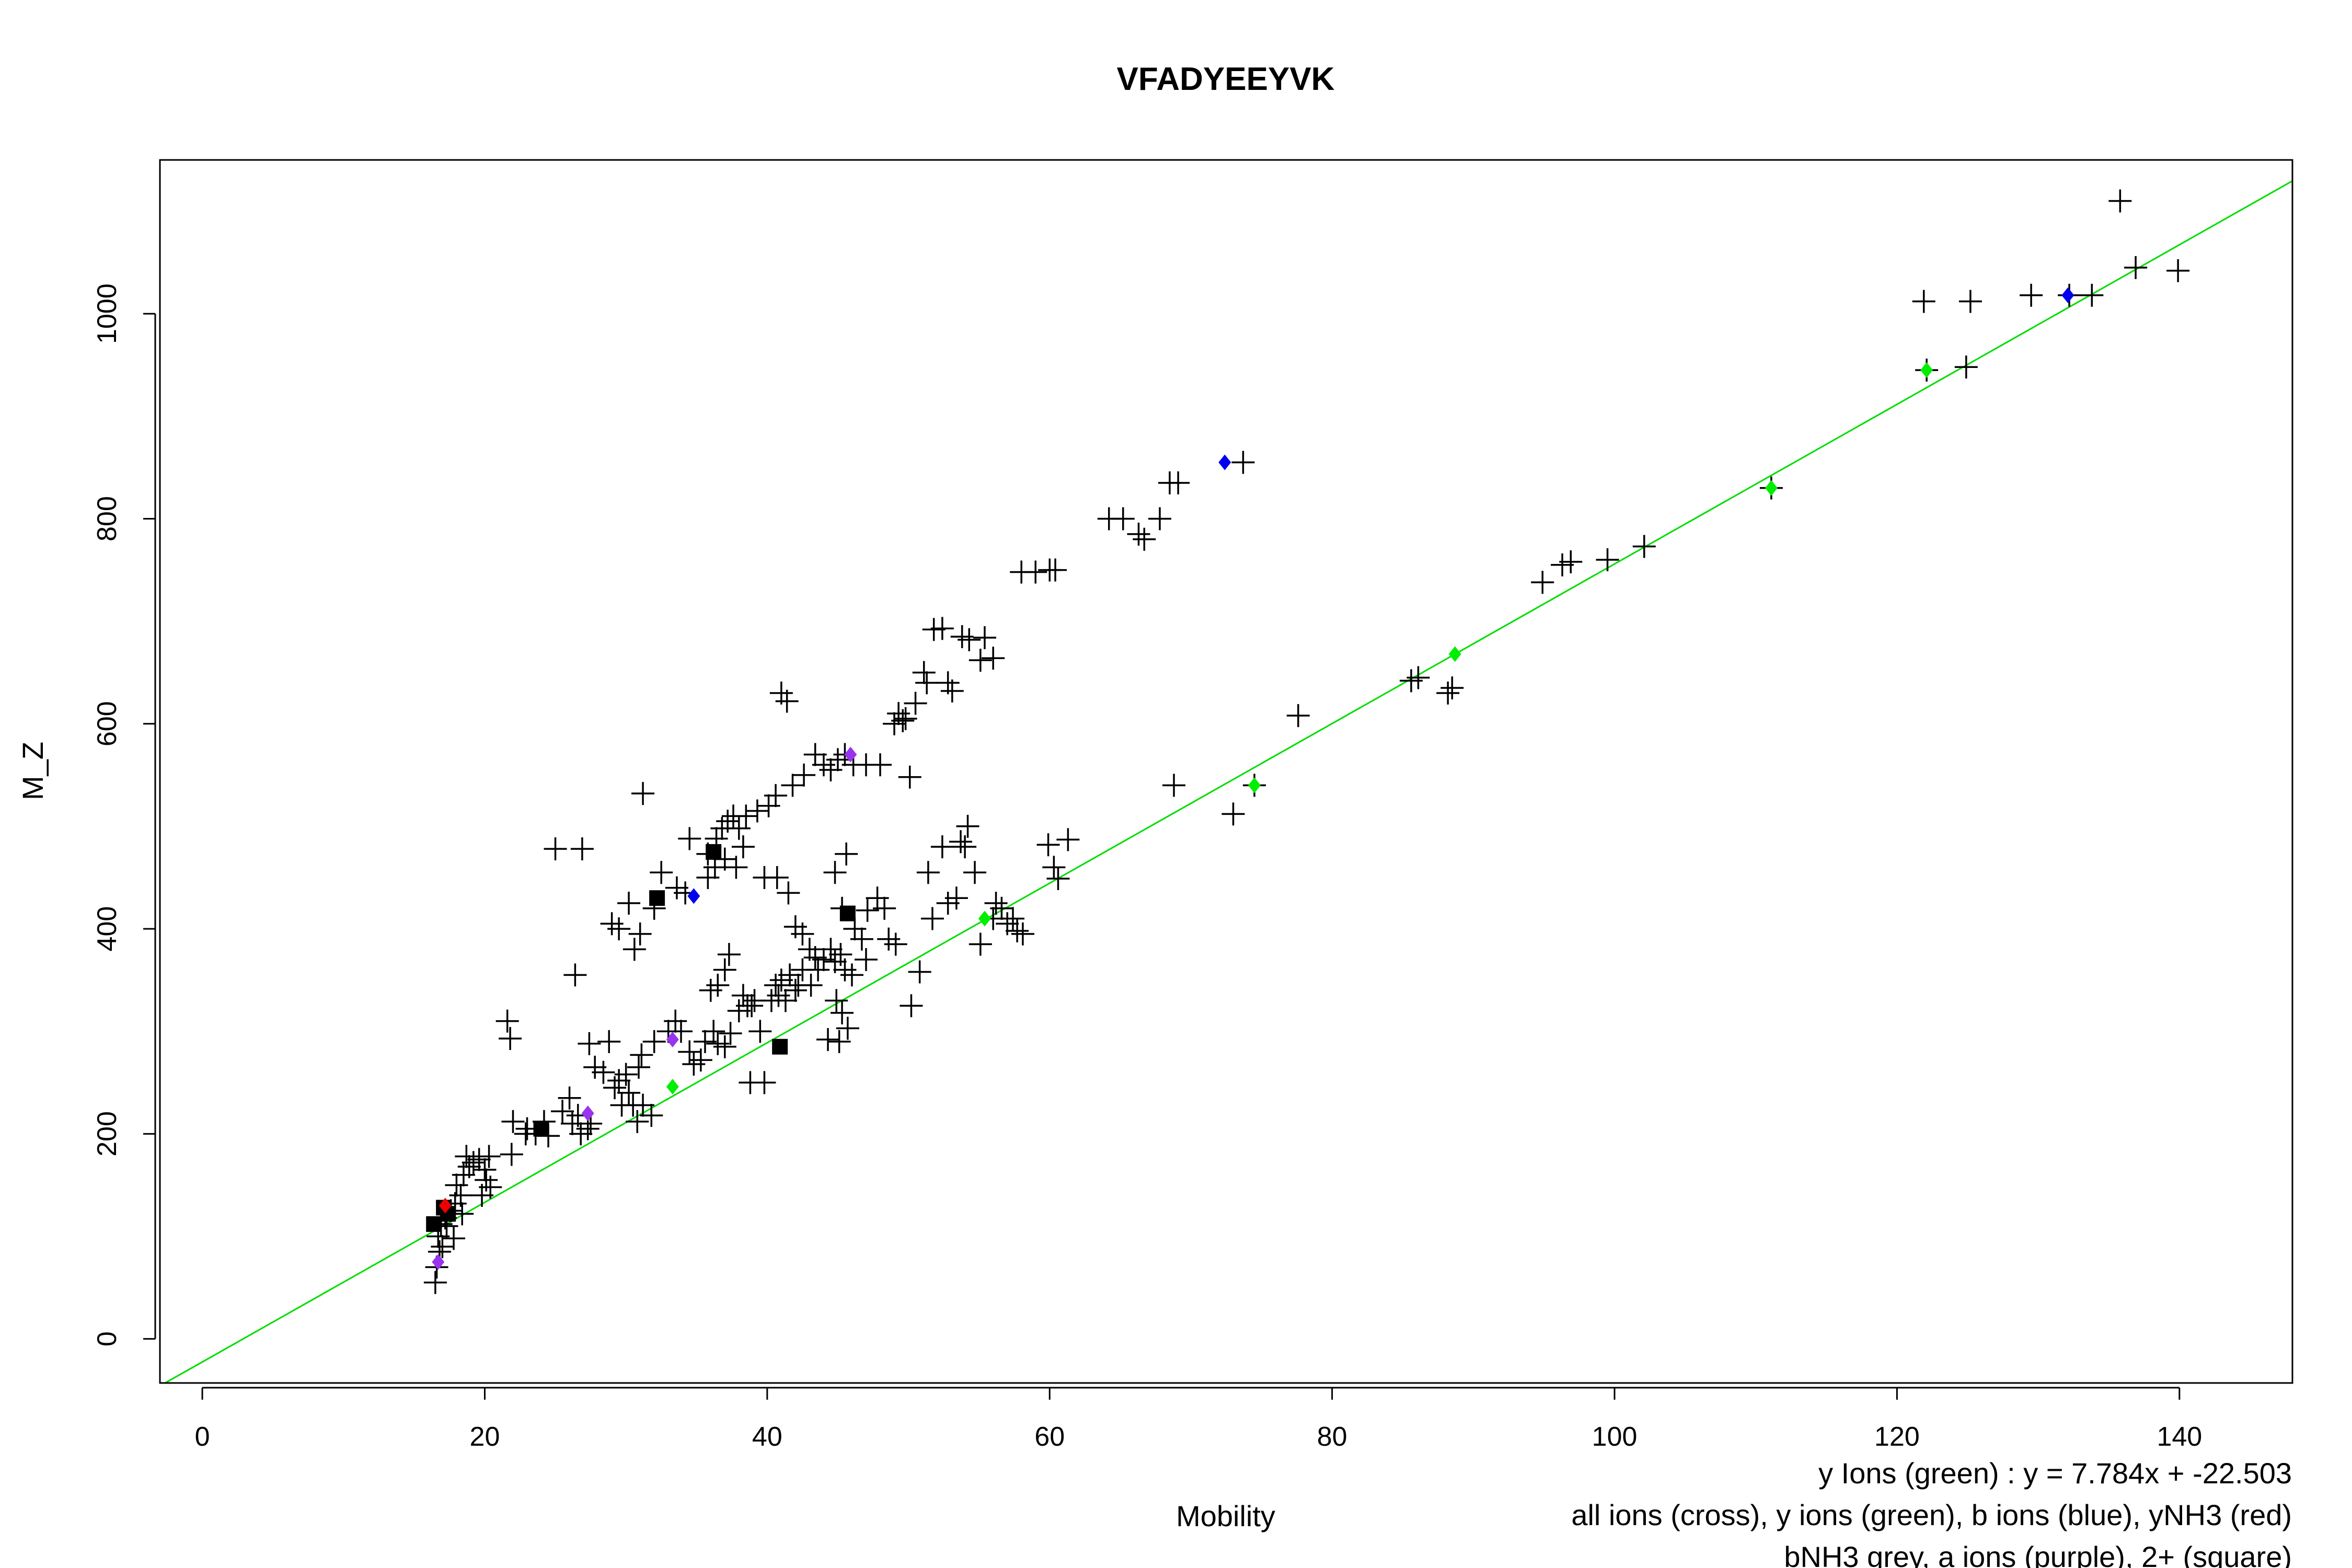 The image size is (2352, 1568). Describe the element at coordinates (1049, 1437) in the screenshot. I see `x-tick-label: 60` at that location.